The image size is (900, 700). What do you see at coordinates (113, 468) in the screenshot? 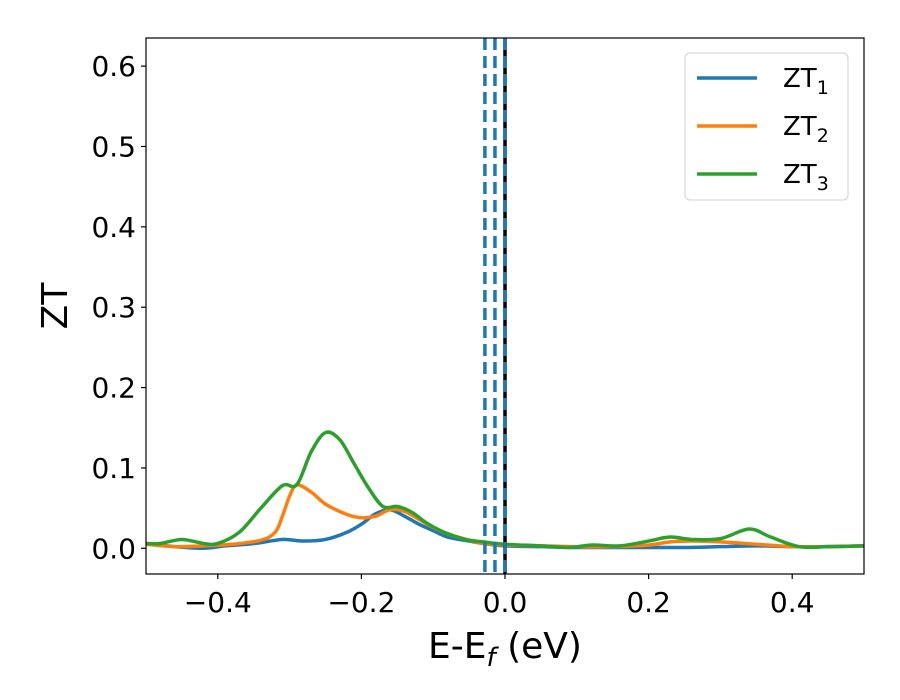
I see `y-tick-label: 0.1` at bounding box center [113, 468].